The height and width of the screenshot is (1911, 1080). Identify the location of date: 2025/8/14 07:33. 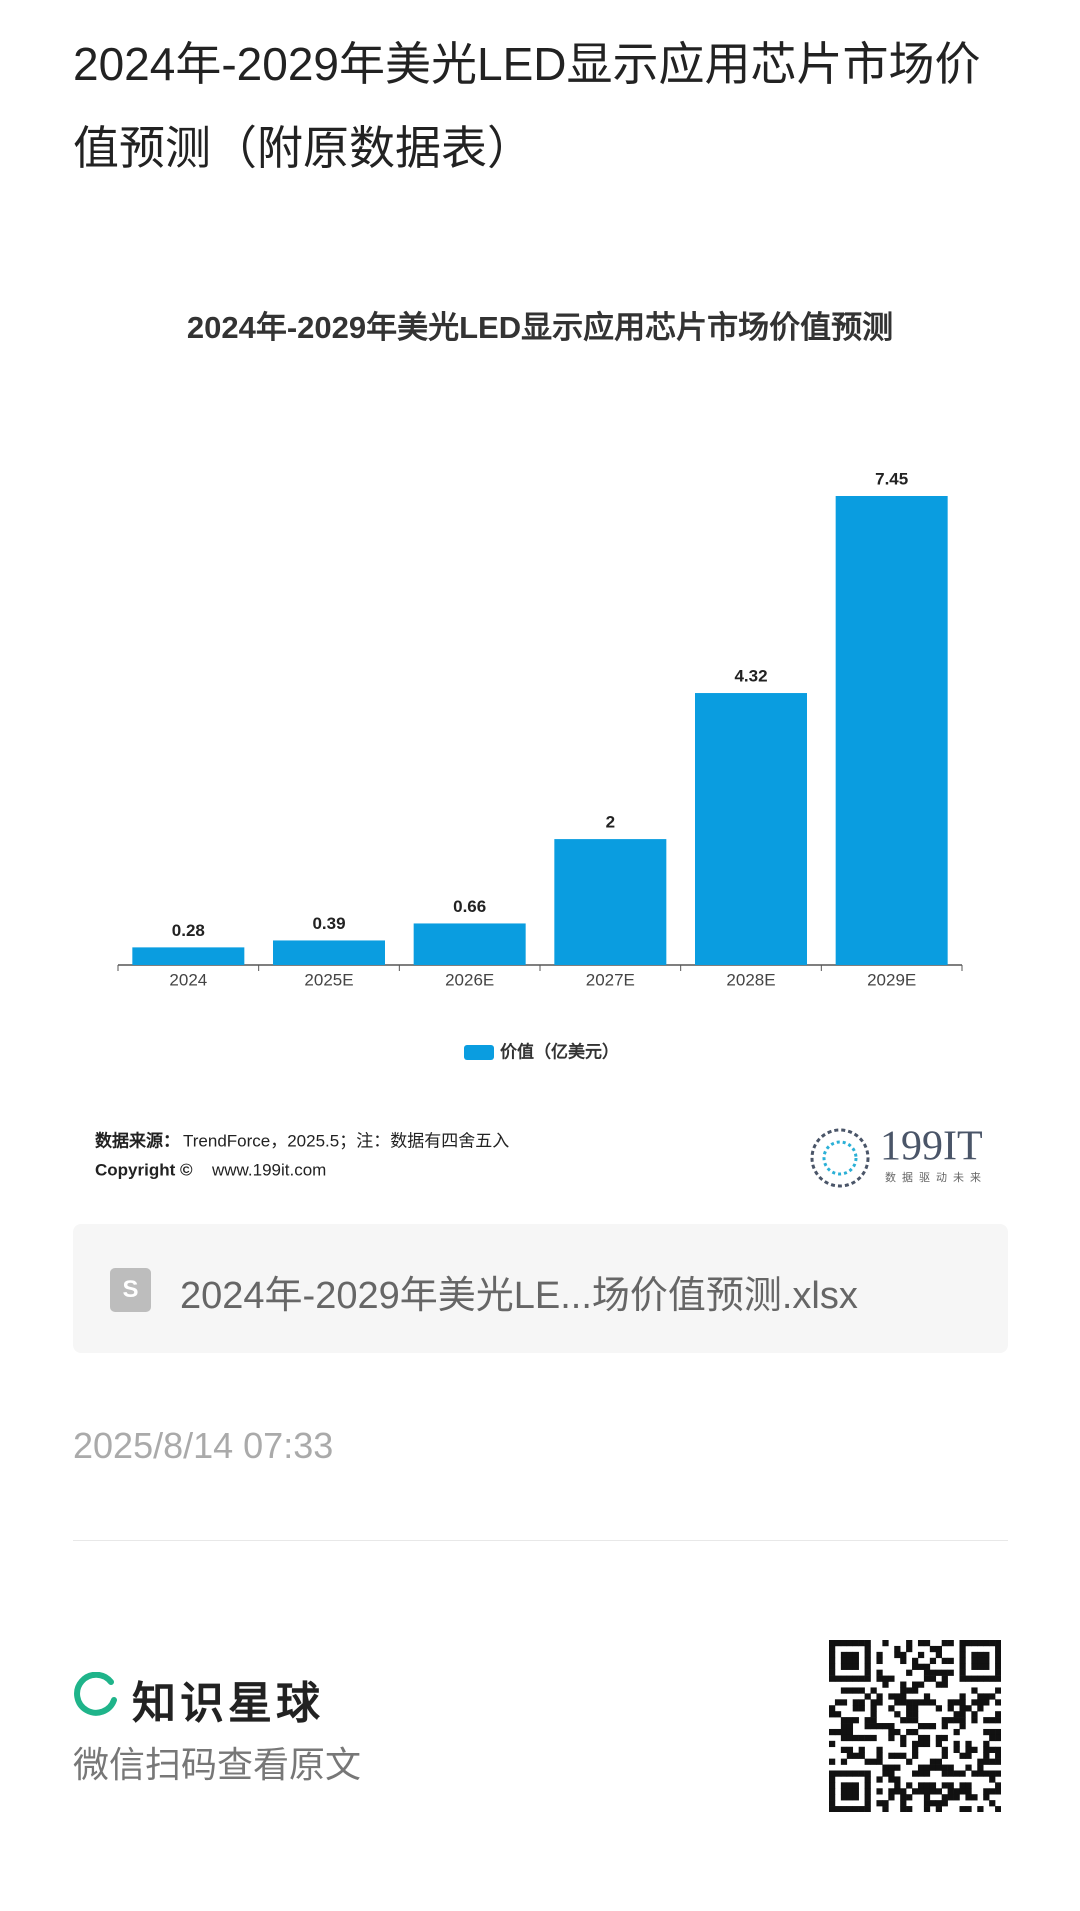
(203, 1445).